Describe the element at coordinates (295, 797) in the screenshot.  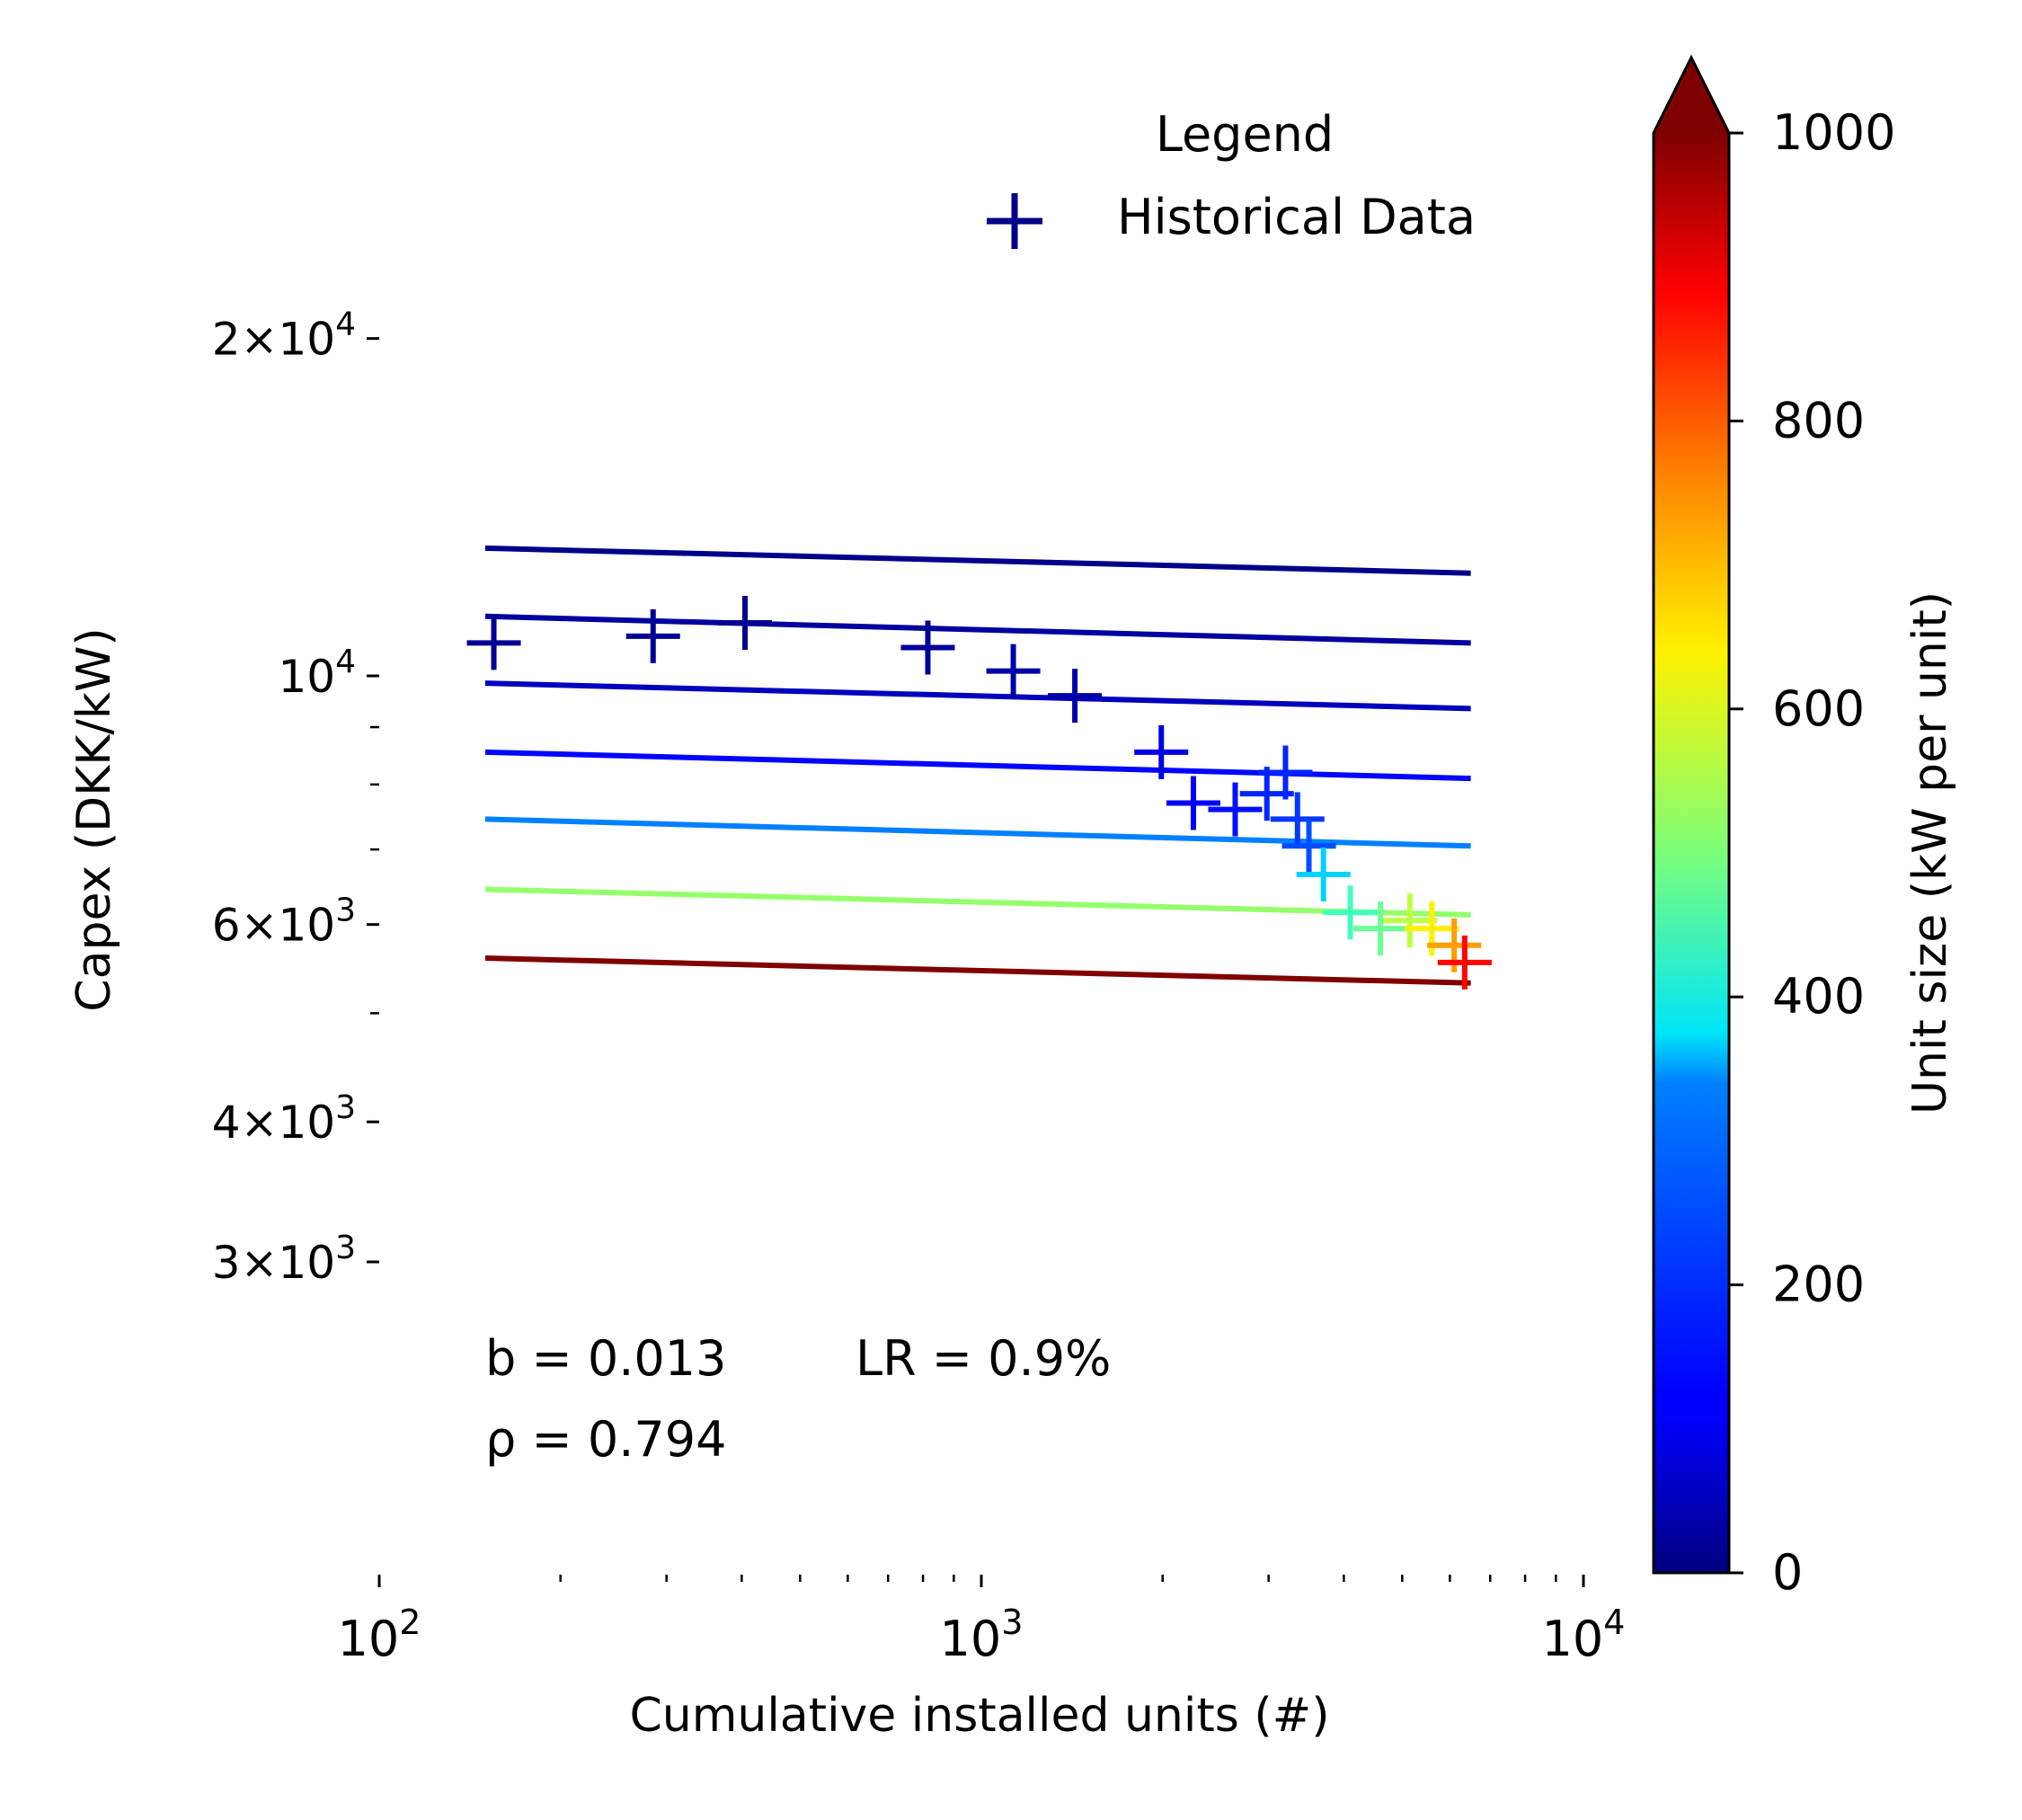
I see `y-axis: 2×10⁴ 104 6×10³ 4×10³ 3×10³` at that location.